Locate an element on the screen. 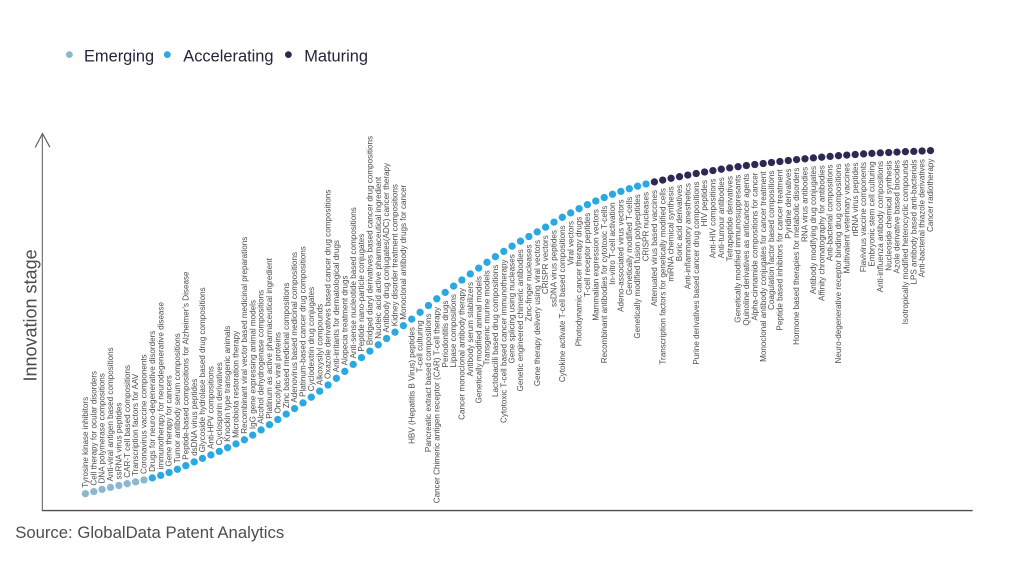  svg-text: Anti-HPV compositions is located at coordinates (211, 407).